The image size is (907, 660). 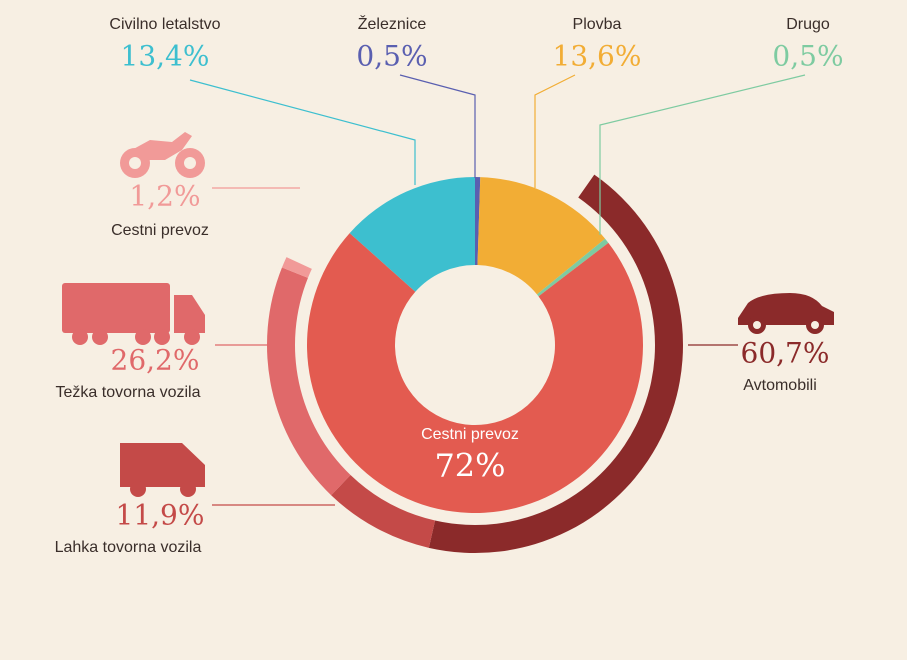 I want to click on label-value: 26,2%, so click(x=155, y=360).